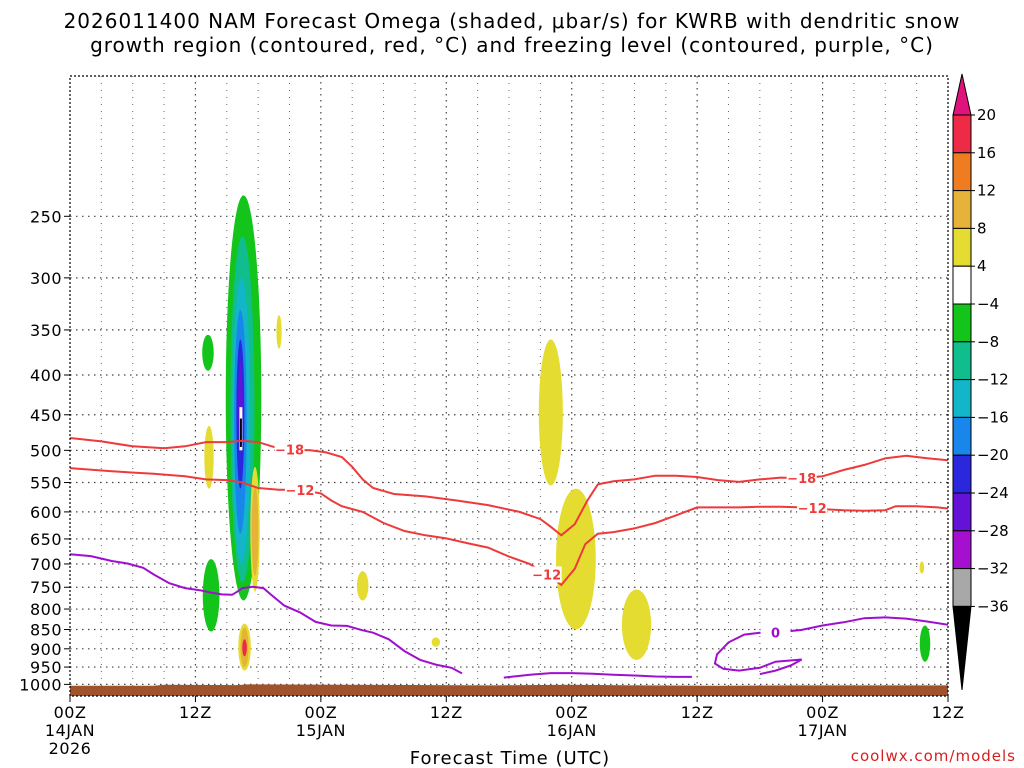 The width and height of the screenshot is (1024, 768). What do you see at coordinates (46, 415) in the screenshot?
I see `y-tick-label: 450` at bounding box center [46, 415].